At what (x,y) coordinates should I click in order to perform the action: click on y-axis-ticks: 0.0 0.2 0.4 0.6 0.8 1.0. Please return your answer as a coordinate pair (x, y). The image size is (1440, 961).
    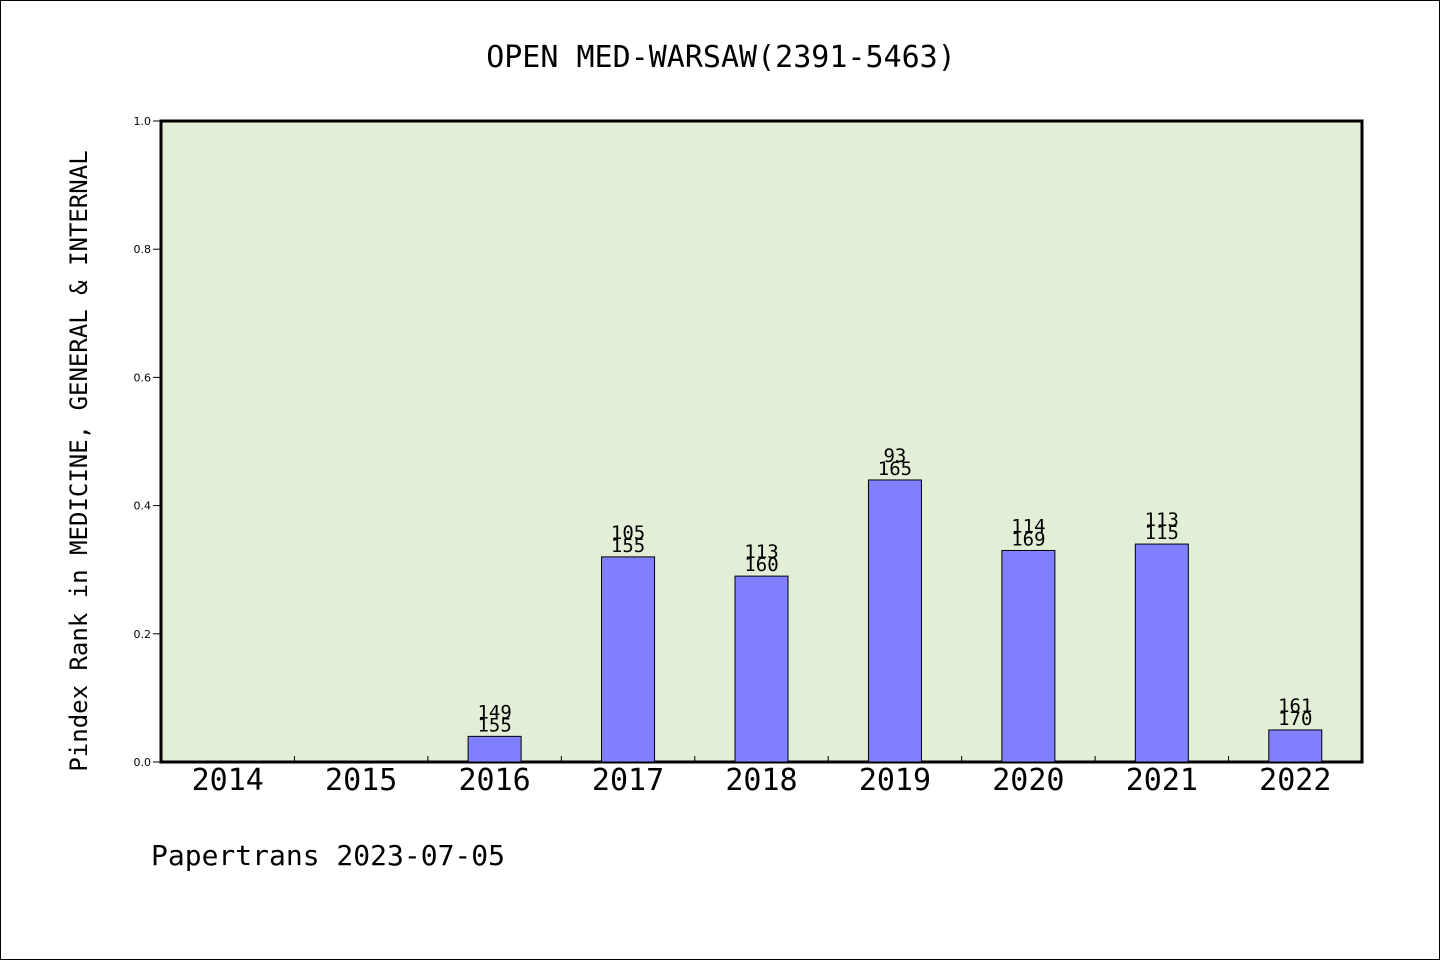
    Looking at the image, I should click on (147, 442).